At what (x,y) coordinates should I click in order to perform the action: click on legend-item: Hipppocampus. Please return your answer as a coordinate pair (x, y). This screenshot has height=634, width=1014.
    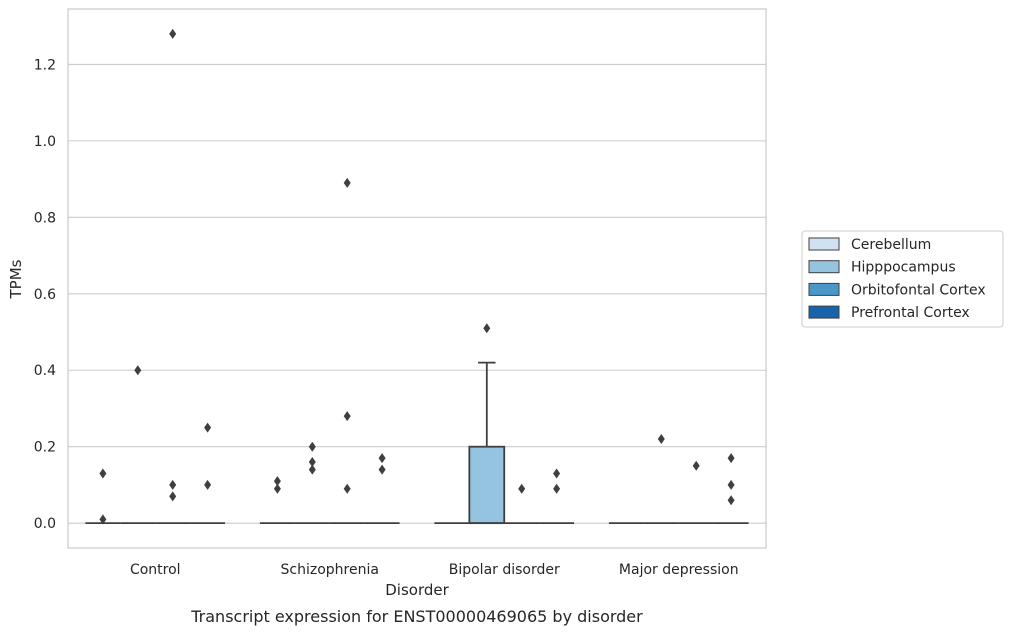
    Looking at the image, I should click on (882, 268).